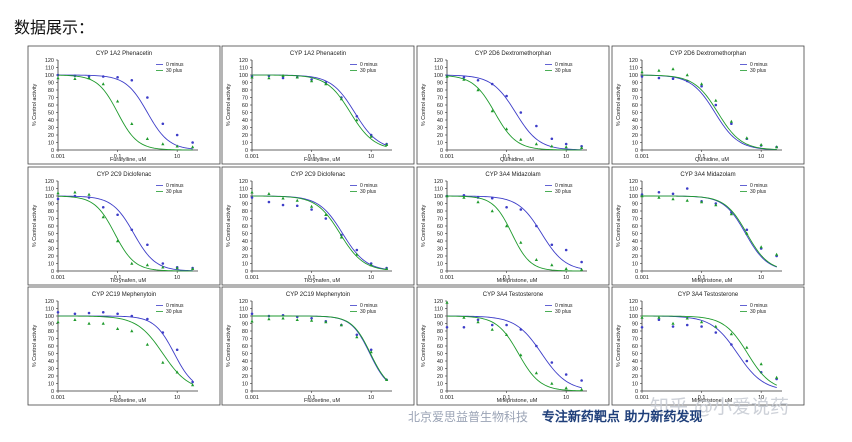  What do you see at coordinates (128, 401) in the screenshot?
I see `x-axis-label: Fluoxetine, uM` at bounding box center [128, 401].